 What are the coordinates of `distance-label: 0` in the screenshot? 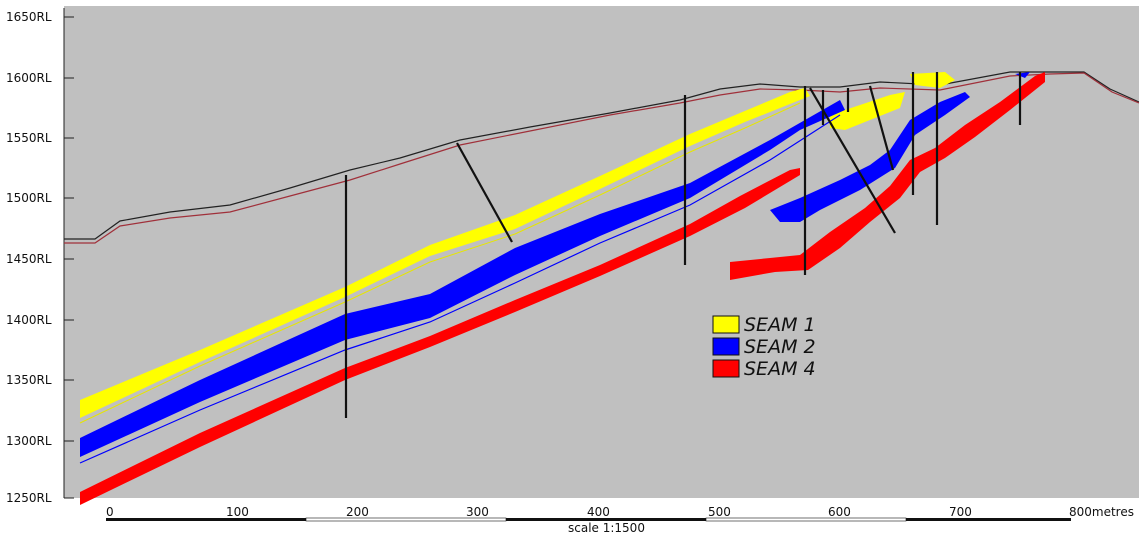 It's located at (110, 512).